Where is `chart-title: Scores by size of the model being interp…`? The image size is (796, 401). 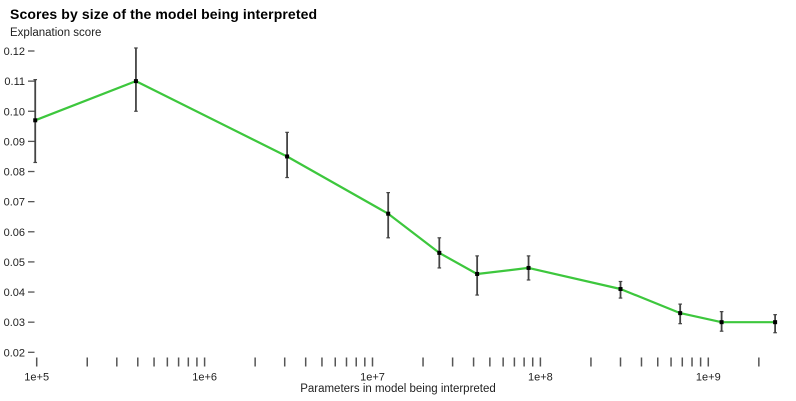 chart-title: Scores by size of the model being interp… is located at coordinates (164, 14).